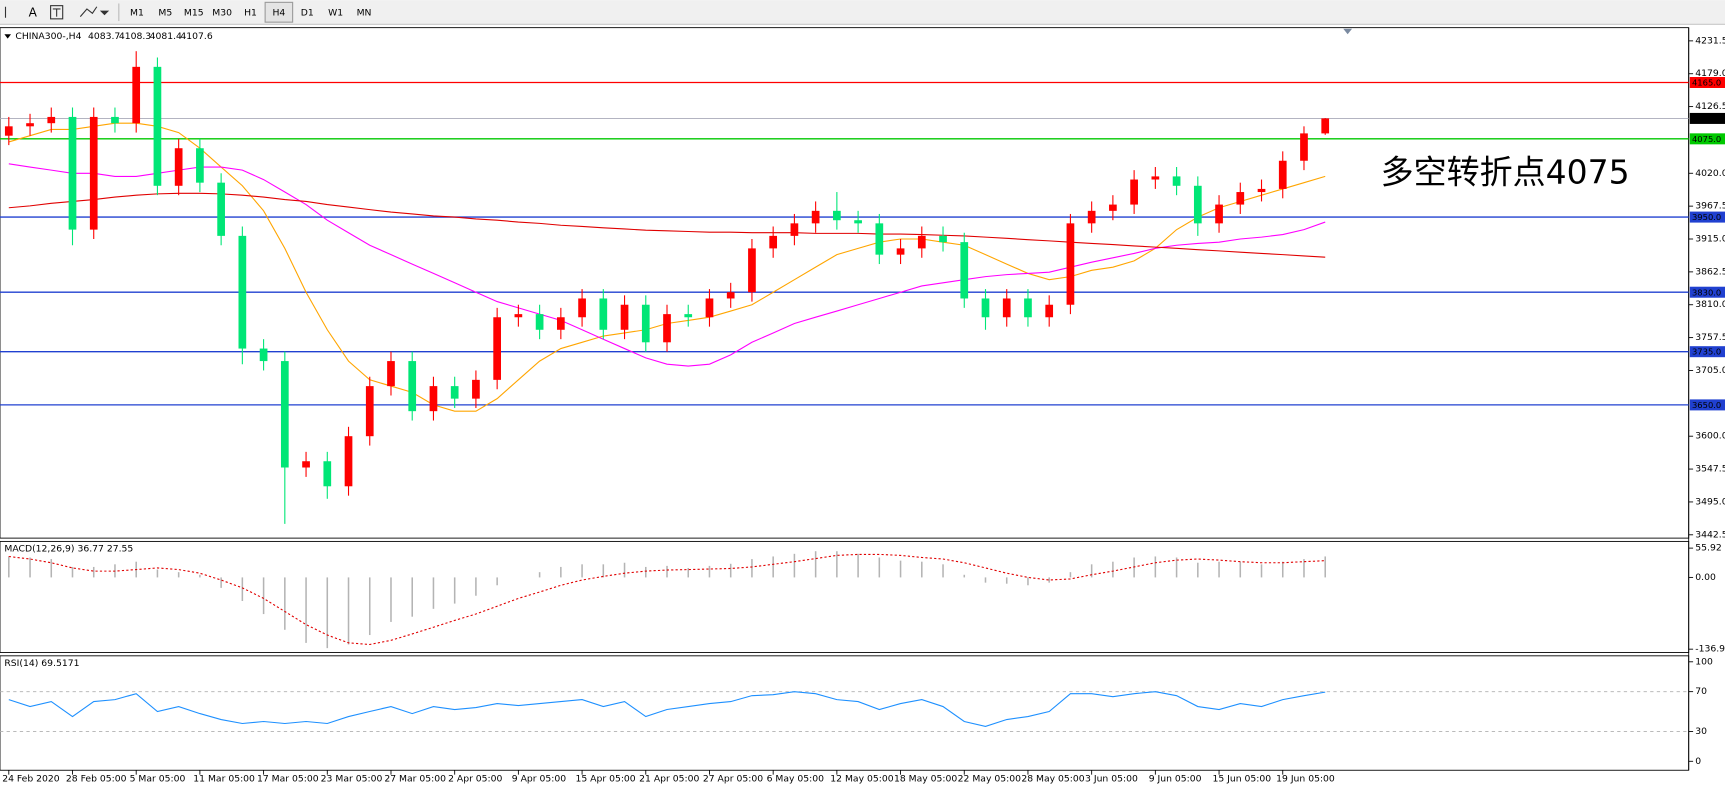  Describe the element at coordinates (539, 779) in the screenshot. I see `x-tick-label: 9 Apr 05:00` at that location.